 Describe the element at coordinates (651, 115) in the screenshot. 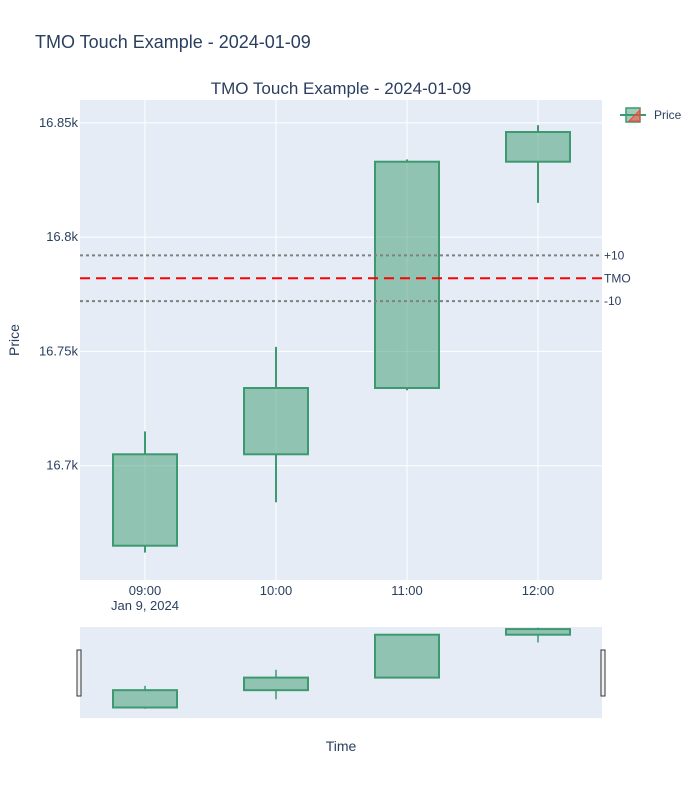

I see `legend: Price` at that location.